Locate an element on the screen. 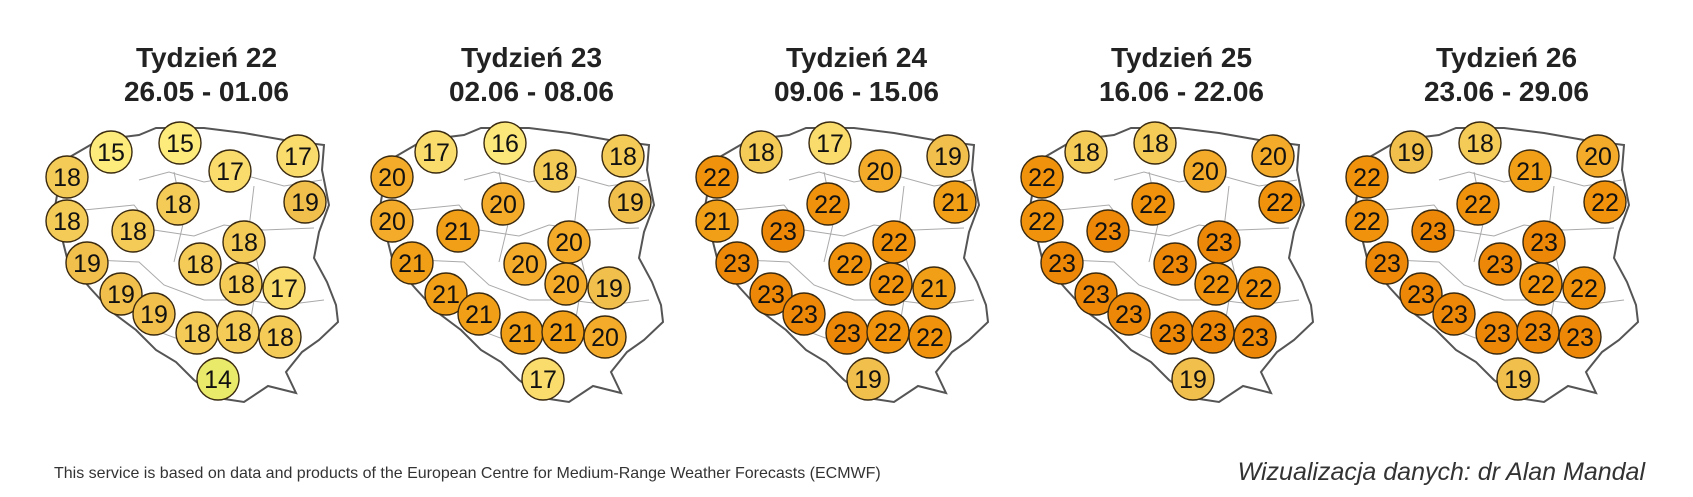  temperature-marker: 17 is located at coordinates (284, 288).